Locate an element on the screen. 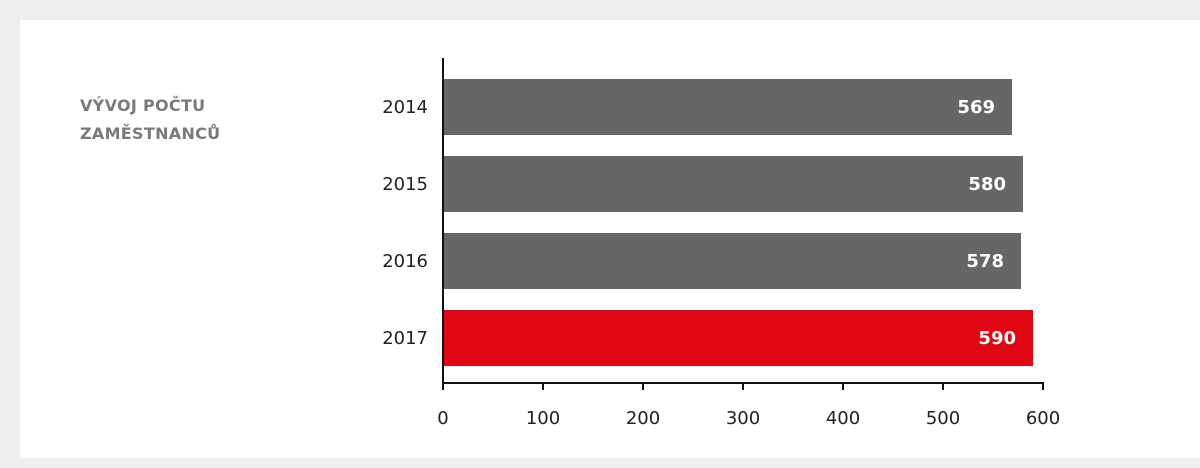  x-tick-label: 600 is located at coordinates (1043, 418).